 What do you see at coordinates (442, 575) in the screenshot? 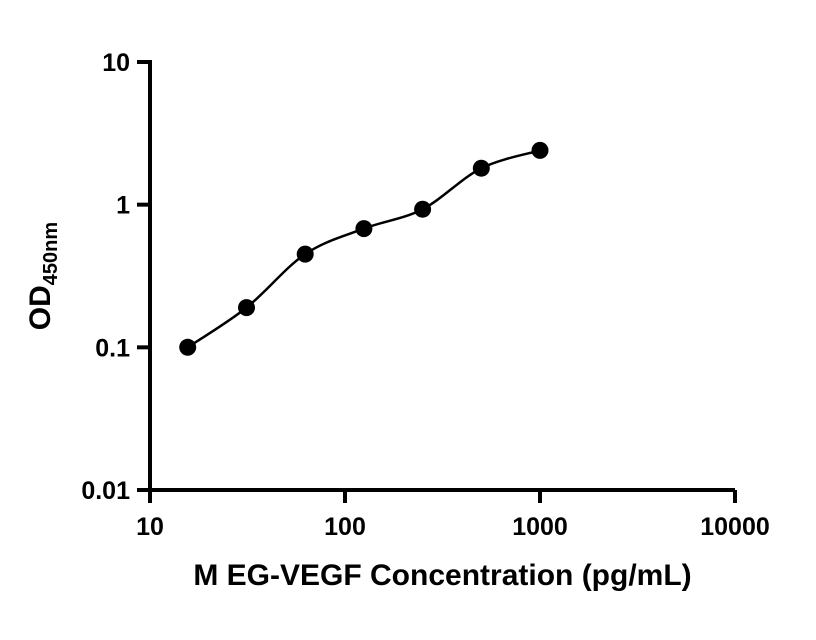
I see `x-axis-title: M EG-VEGF Concentration (pg/mL)` at bounding box center [442, 575].